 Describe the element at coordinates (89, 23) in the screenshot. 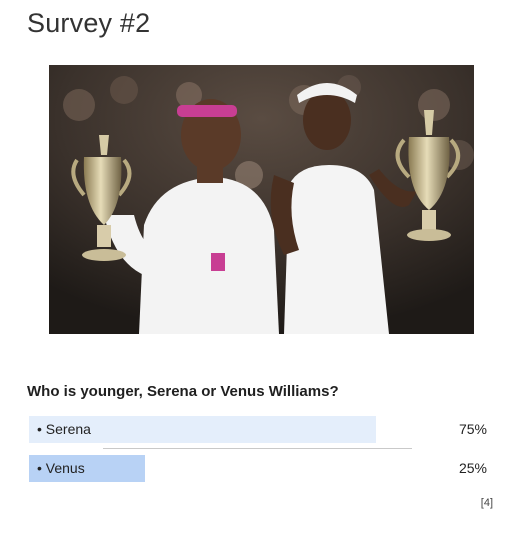

I see `survey-title: Survey #2` at that location.